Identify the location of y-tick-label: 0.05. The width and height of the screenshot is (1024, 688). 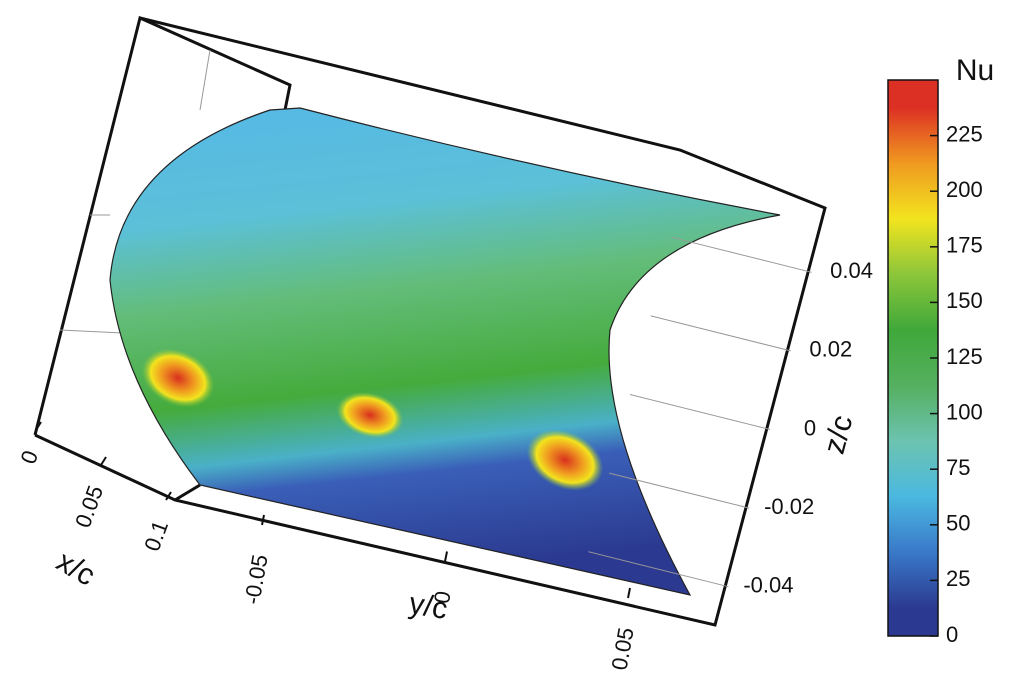
(623, 649).